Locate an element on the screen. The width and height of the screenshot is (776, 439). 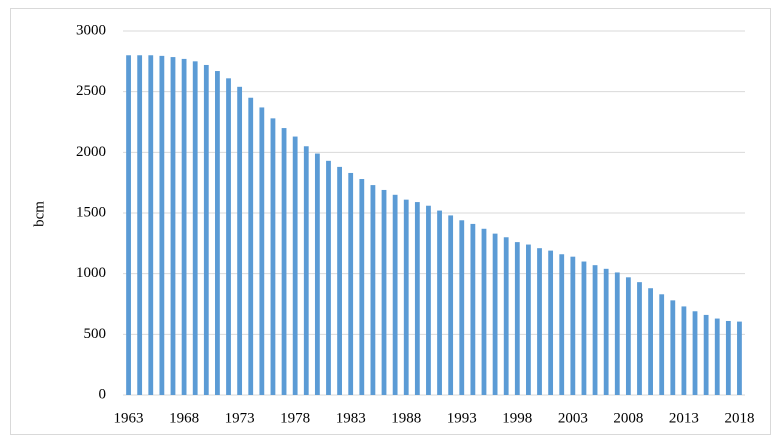
x-tick-label: 2008 is located at coordinates (628, 418).